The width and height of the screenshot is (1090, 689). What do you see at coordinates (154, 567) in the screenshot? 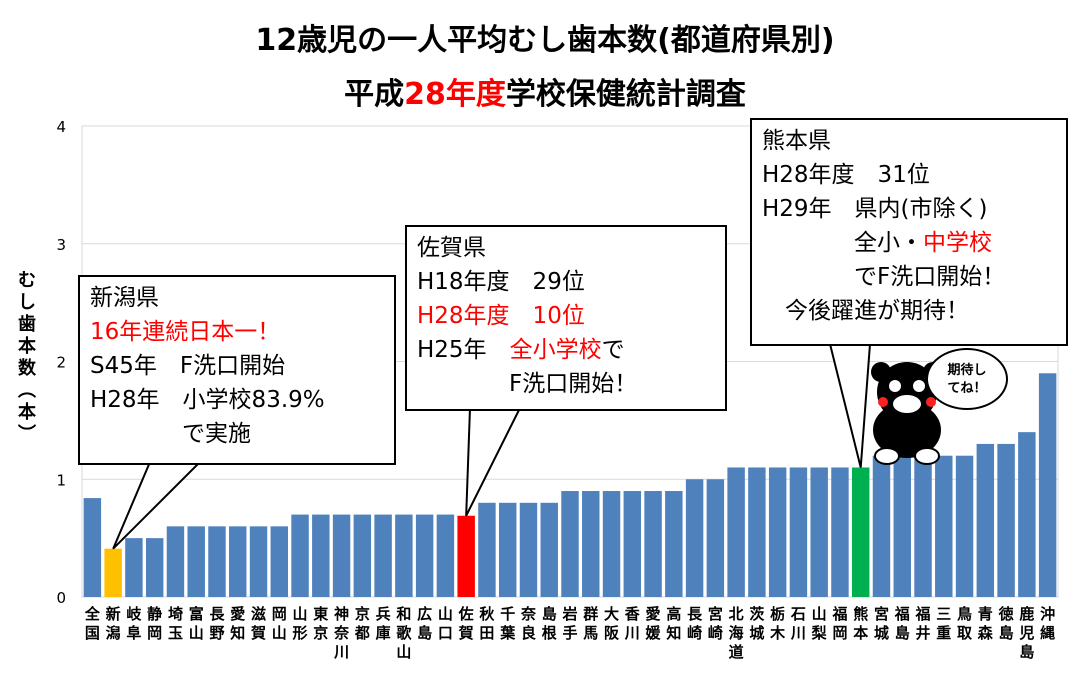
I see `bar-静岡` at bounding box center [154, 567].